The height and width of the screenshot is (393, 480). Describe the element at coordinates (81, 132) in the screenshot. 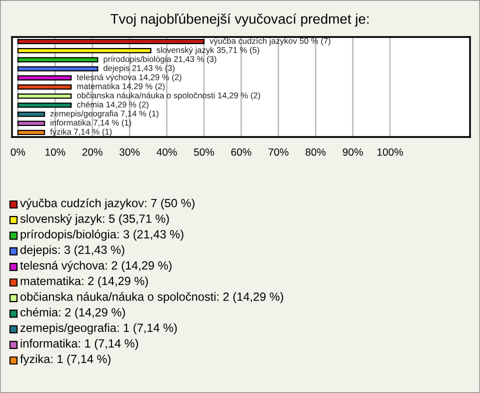

I see `data-label: fyzika 7,14 % (1)` at that location.